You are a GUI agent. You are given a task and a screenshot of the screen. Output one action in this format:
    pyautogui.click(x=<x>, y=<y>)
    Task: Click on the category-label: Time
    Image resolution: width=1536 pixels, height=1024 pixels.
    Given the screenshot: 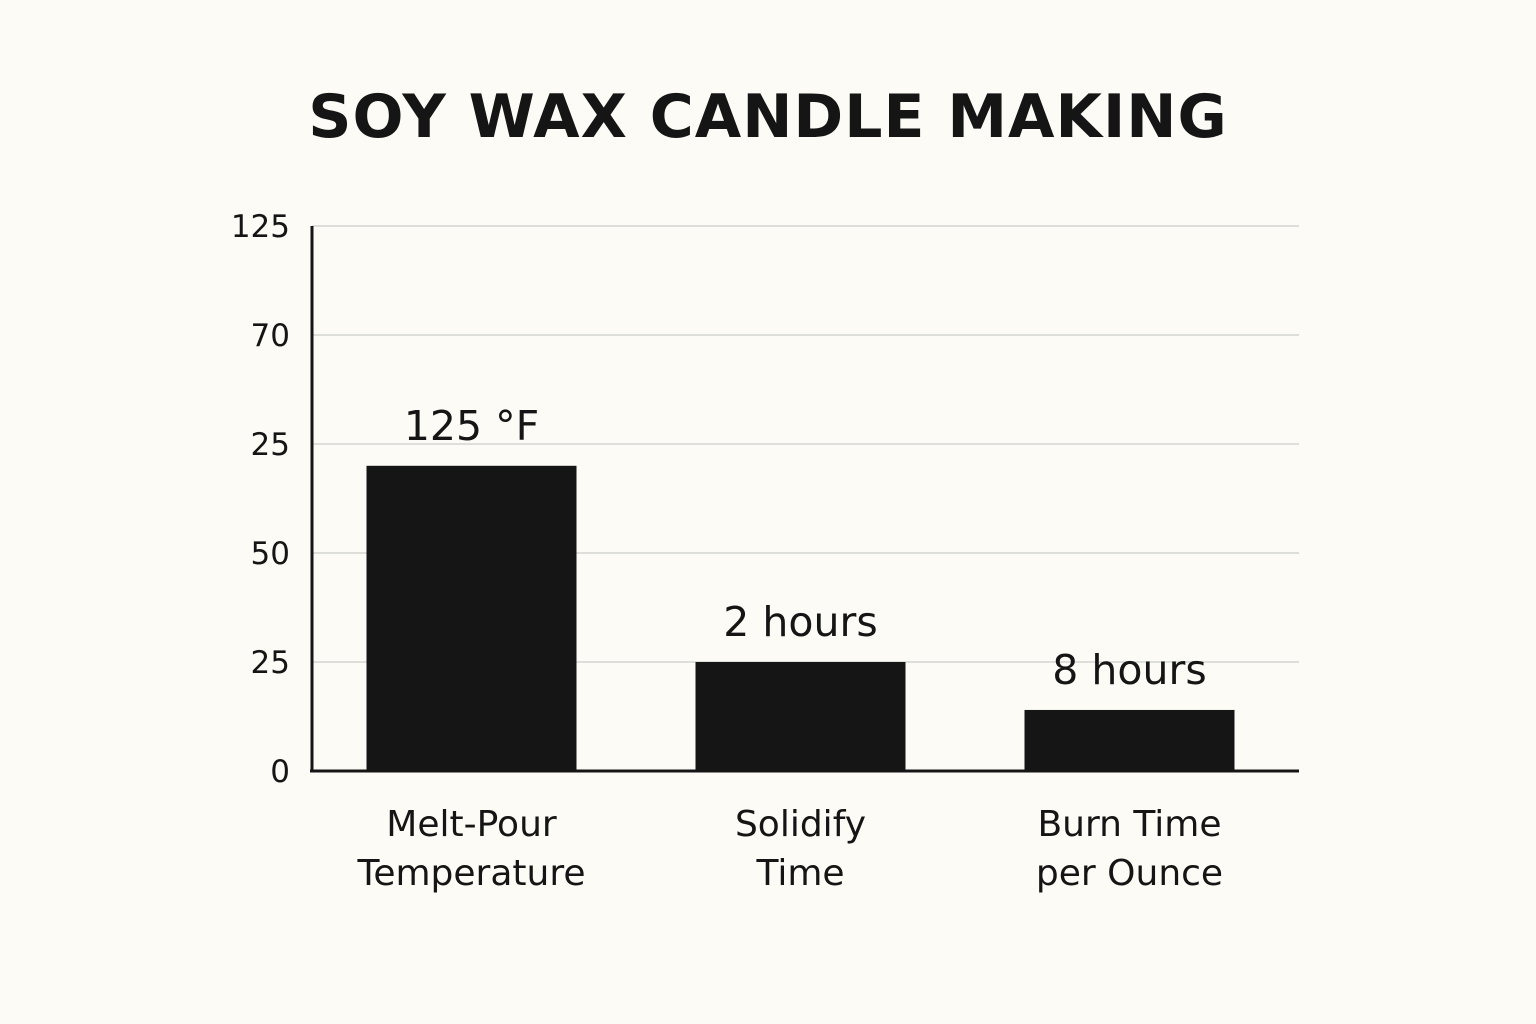 What is the action you would take?
    pyautogui.click(x=799, y=873)
    